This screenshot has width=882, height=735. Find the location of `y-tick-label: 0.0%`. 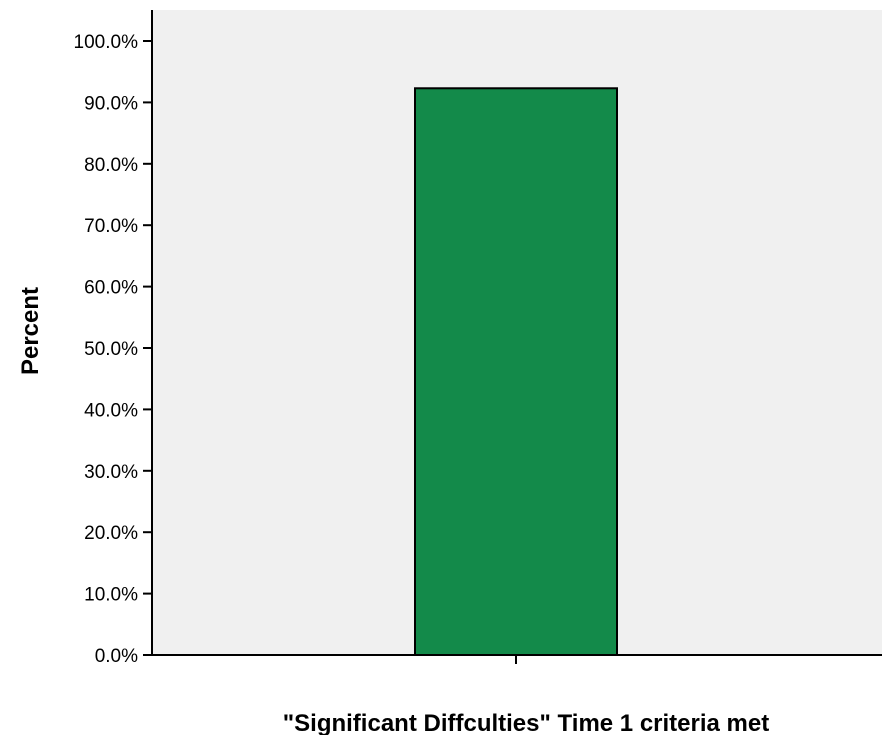

y-tick-label: 0.0% is located at coordinates (116, 656).